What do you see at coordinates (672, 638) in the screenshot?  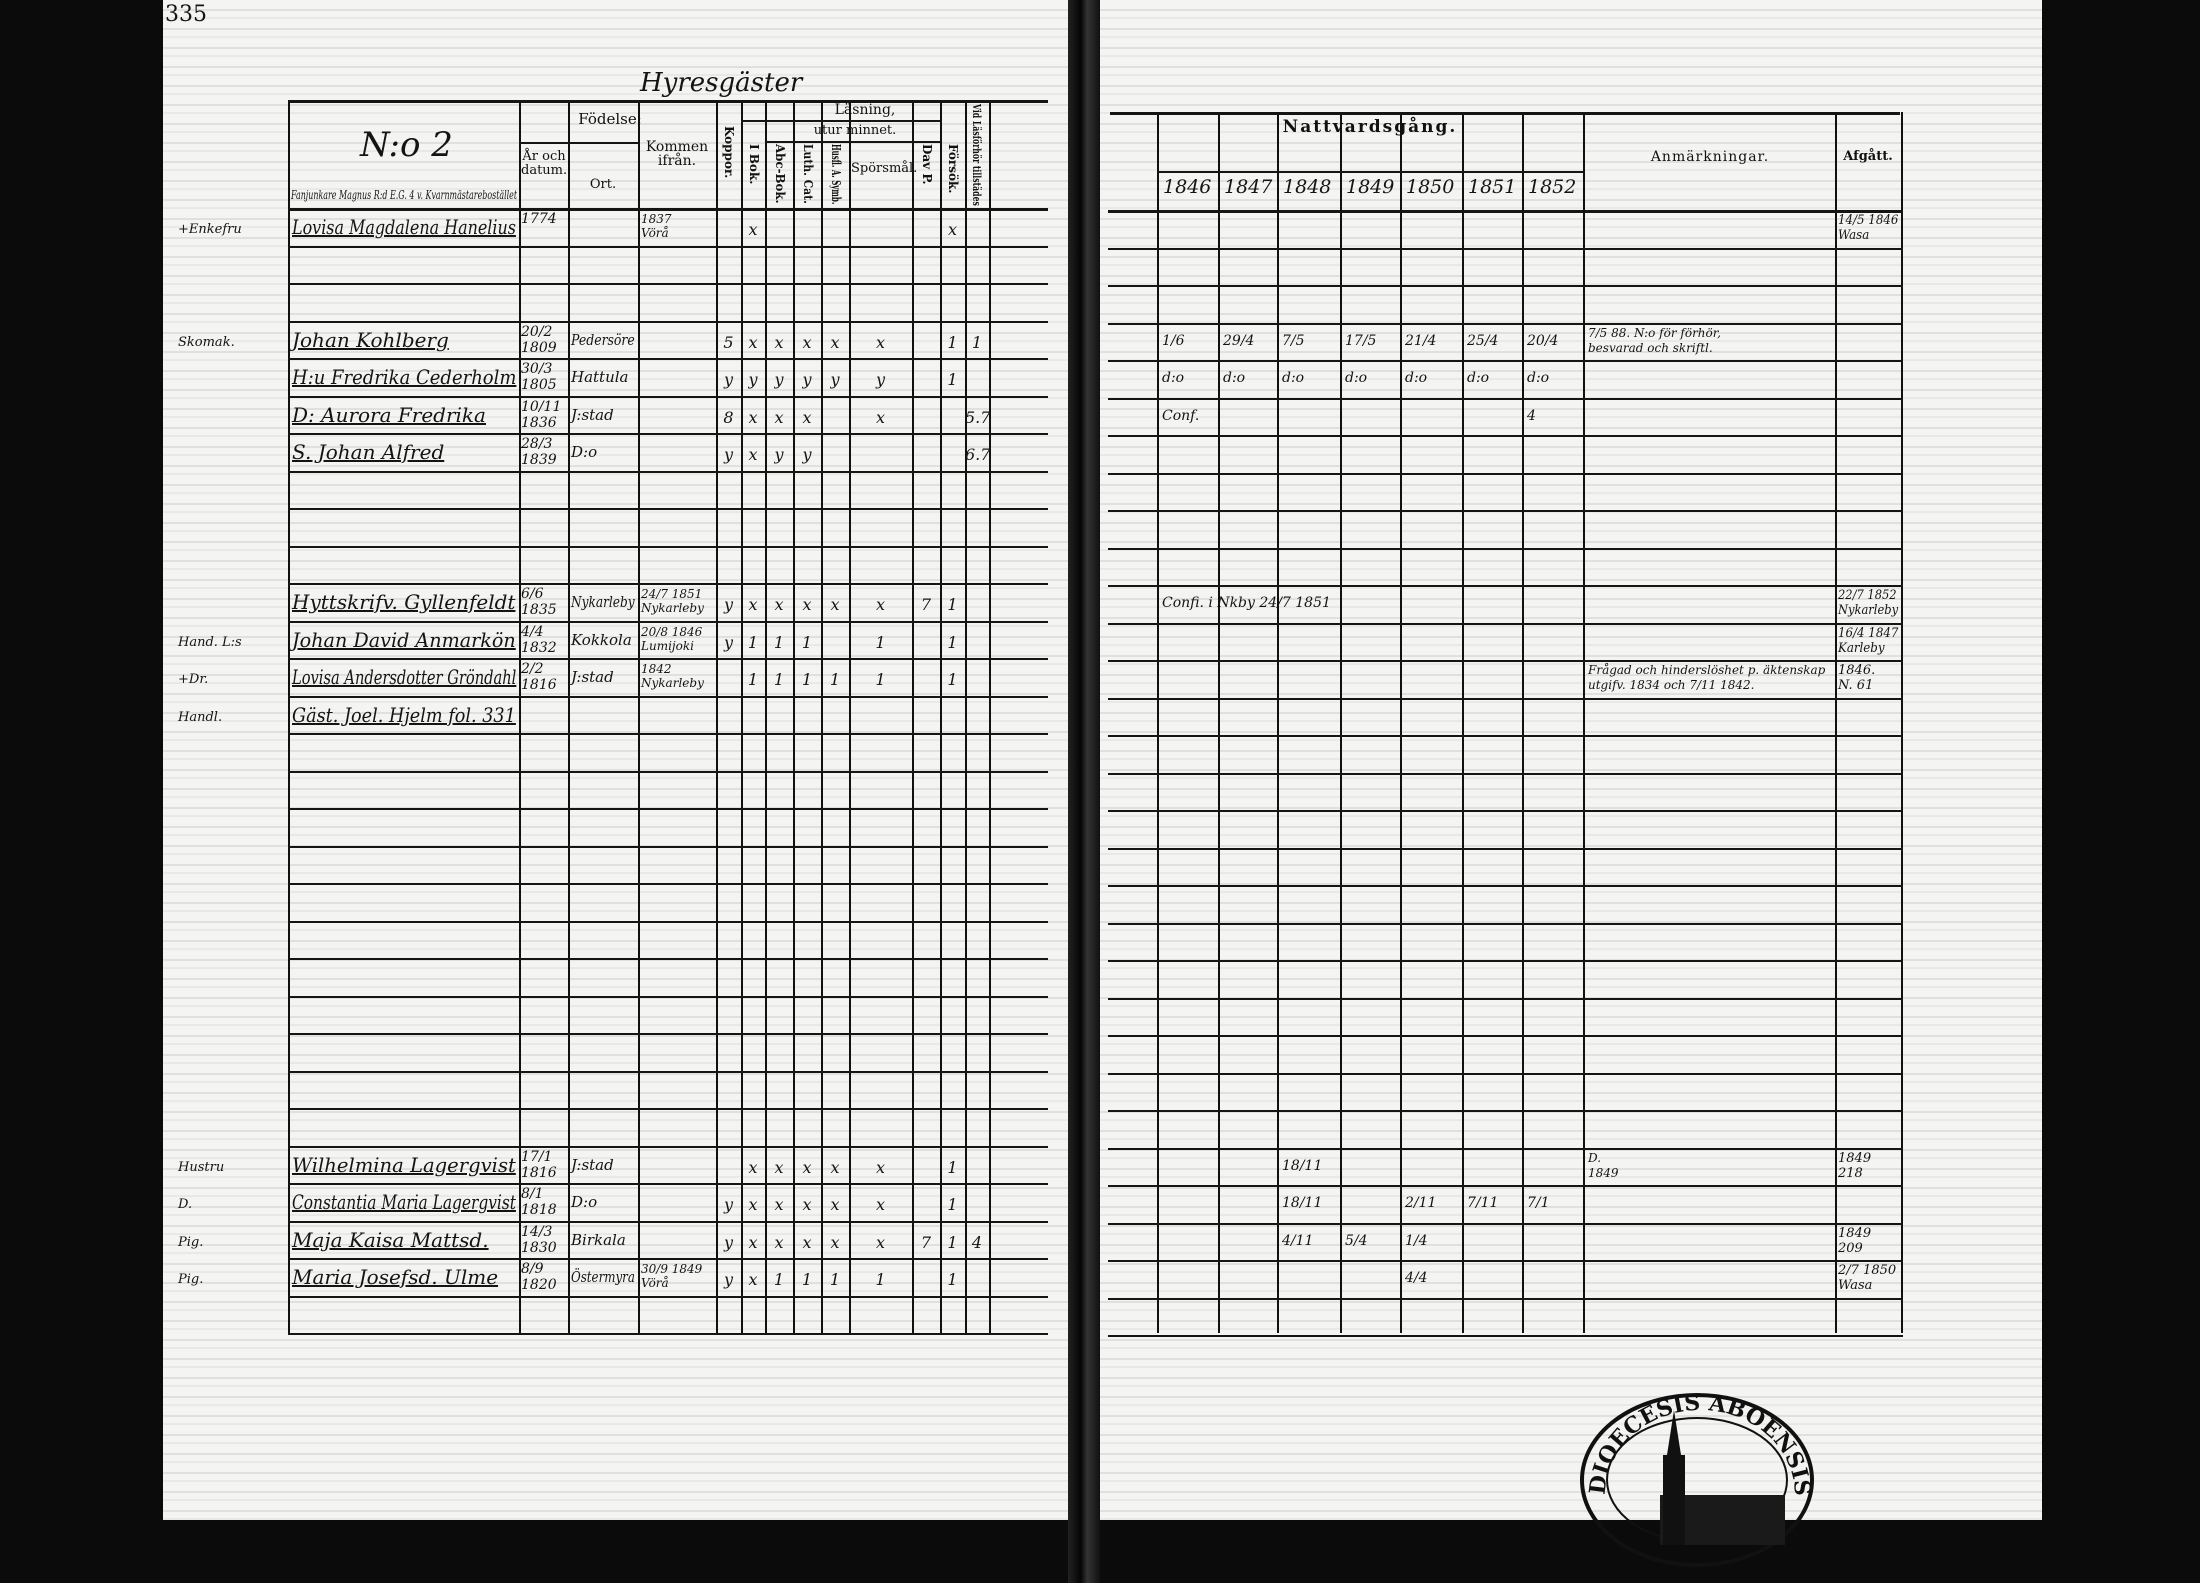 I see `came-from: 20/8 1846 Lumijoki` at bounding box center [672, 638].